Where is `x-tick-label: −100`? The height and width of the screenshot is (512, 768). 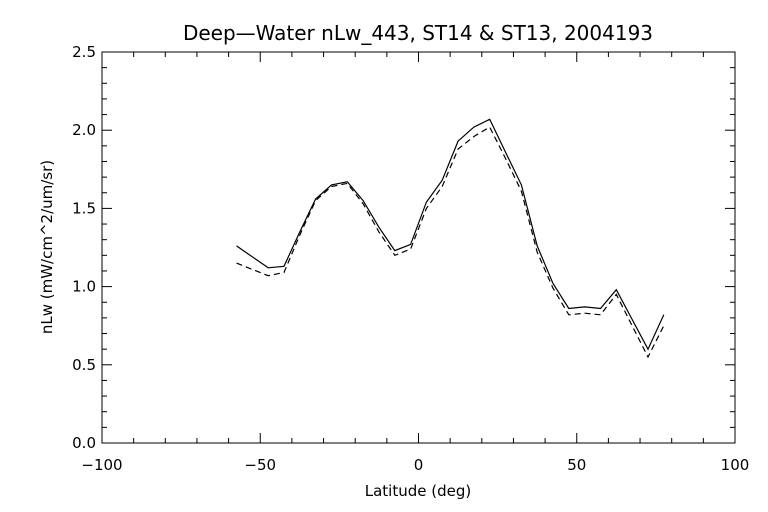
x-tick-label: −100 is located at coordinates (101, 465).